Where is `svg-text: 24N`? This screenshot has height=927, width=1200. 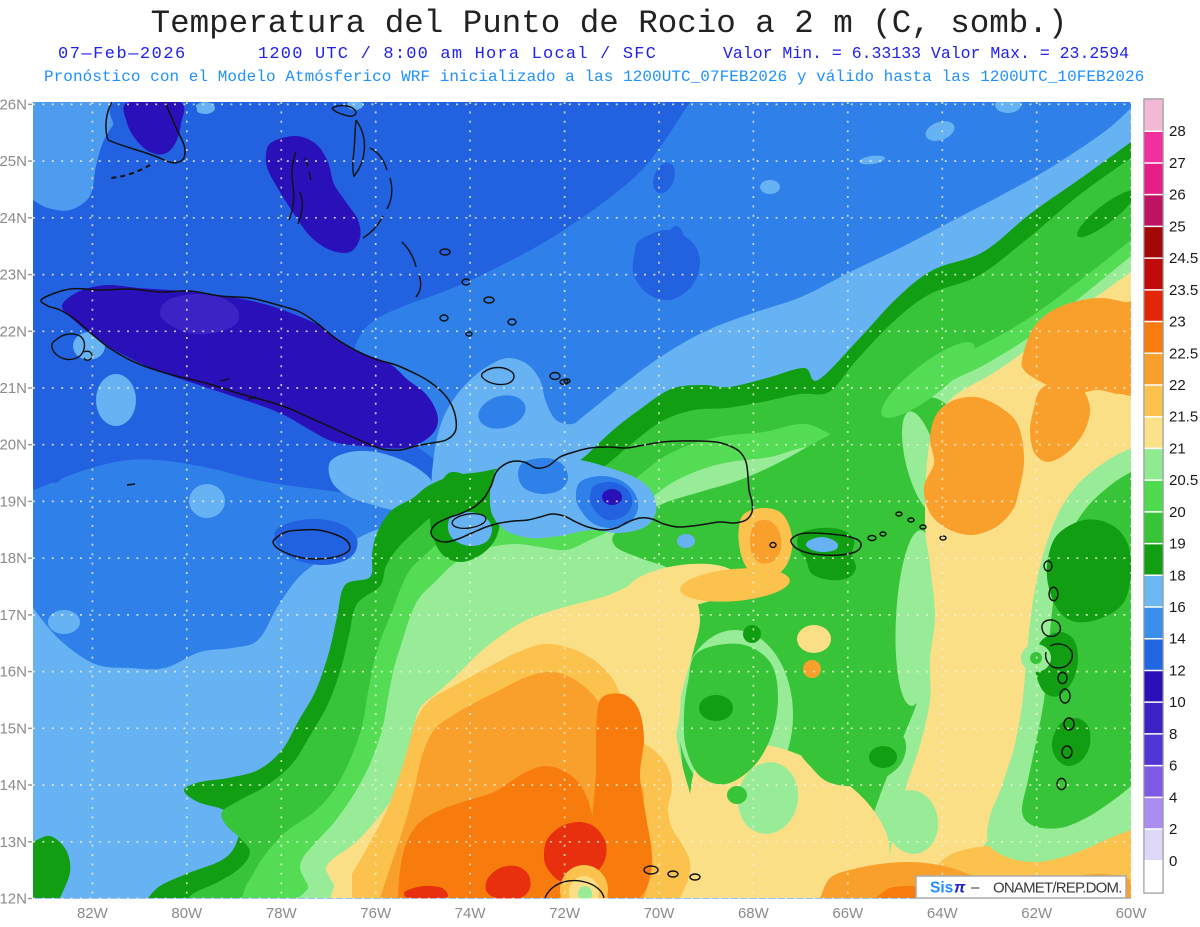
svg-text: 24N is located at coordinates (13, 218).